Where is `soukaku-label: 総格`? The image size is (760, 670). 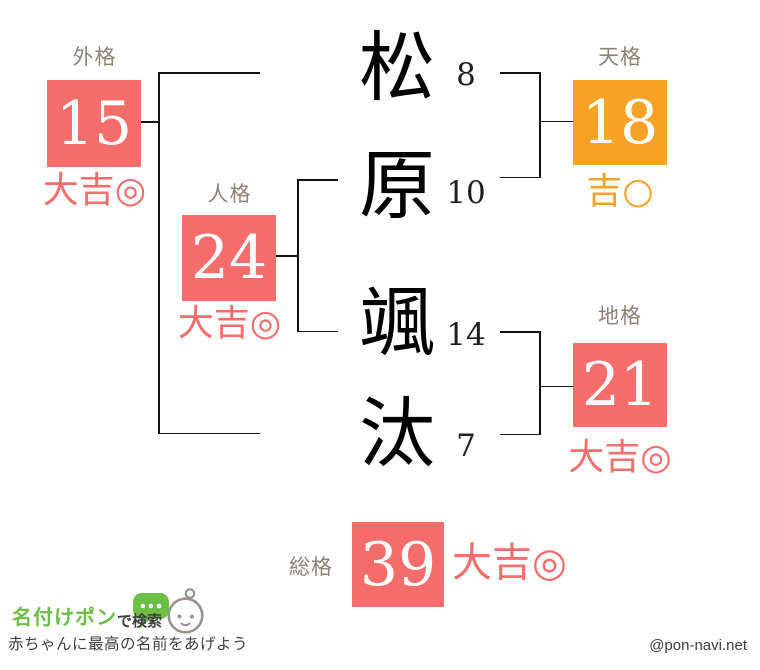 soukaku-label: 総格 is located at coordinates (311, 567).